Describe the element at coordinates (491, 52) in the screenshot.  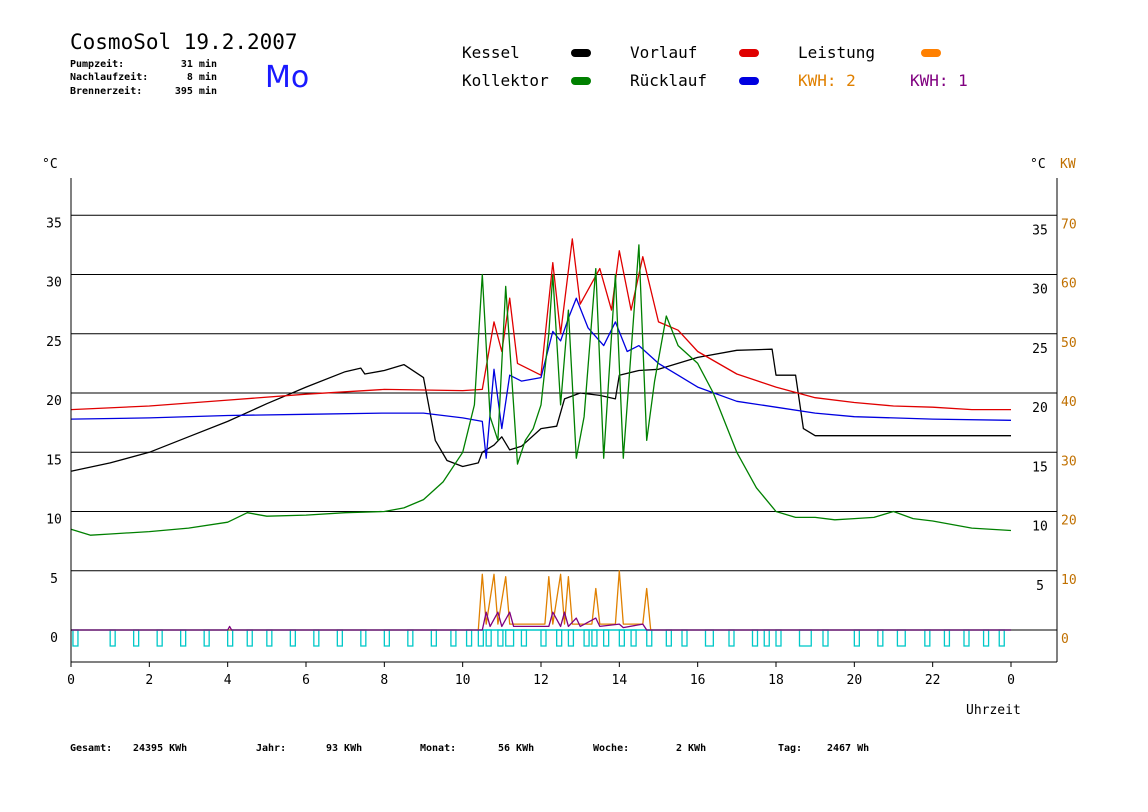
I see `legend-kessel-label: Kessel` at that location.